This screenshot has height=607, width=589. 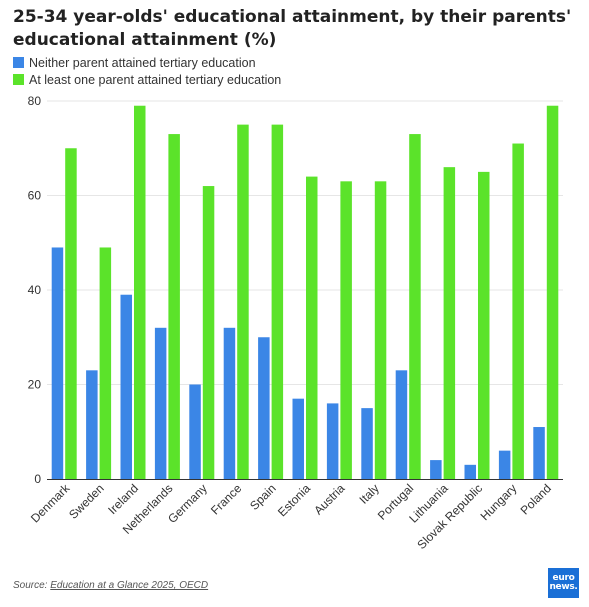 I want to click on legend-swatch-at-least-one, so click(x=18, y=79).